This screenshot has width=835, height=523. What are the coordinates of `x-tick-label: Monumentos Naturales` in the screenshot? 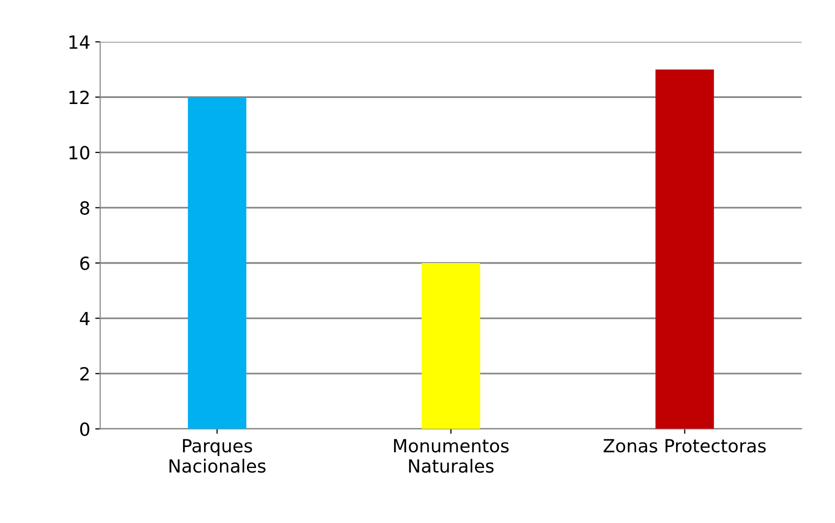 It's located at (451, 456).